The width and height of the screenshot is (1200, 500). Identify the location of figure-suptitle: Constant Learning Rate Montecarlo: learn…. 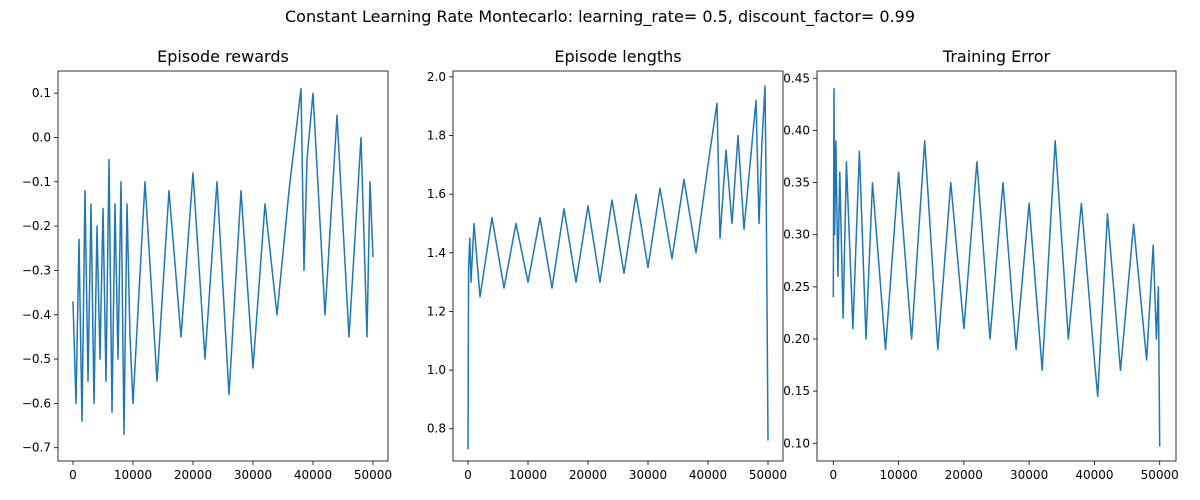
(600, 16).